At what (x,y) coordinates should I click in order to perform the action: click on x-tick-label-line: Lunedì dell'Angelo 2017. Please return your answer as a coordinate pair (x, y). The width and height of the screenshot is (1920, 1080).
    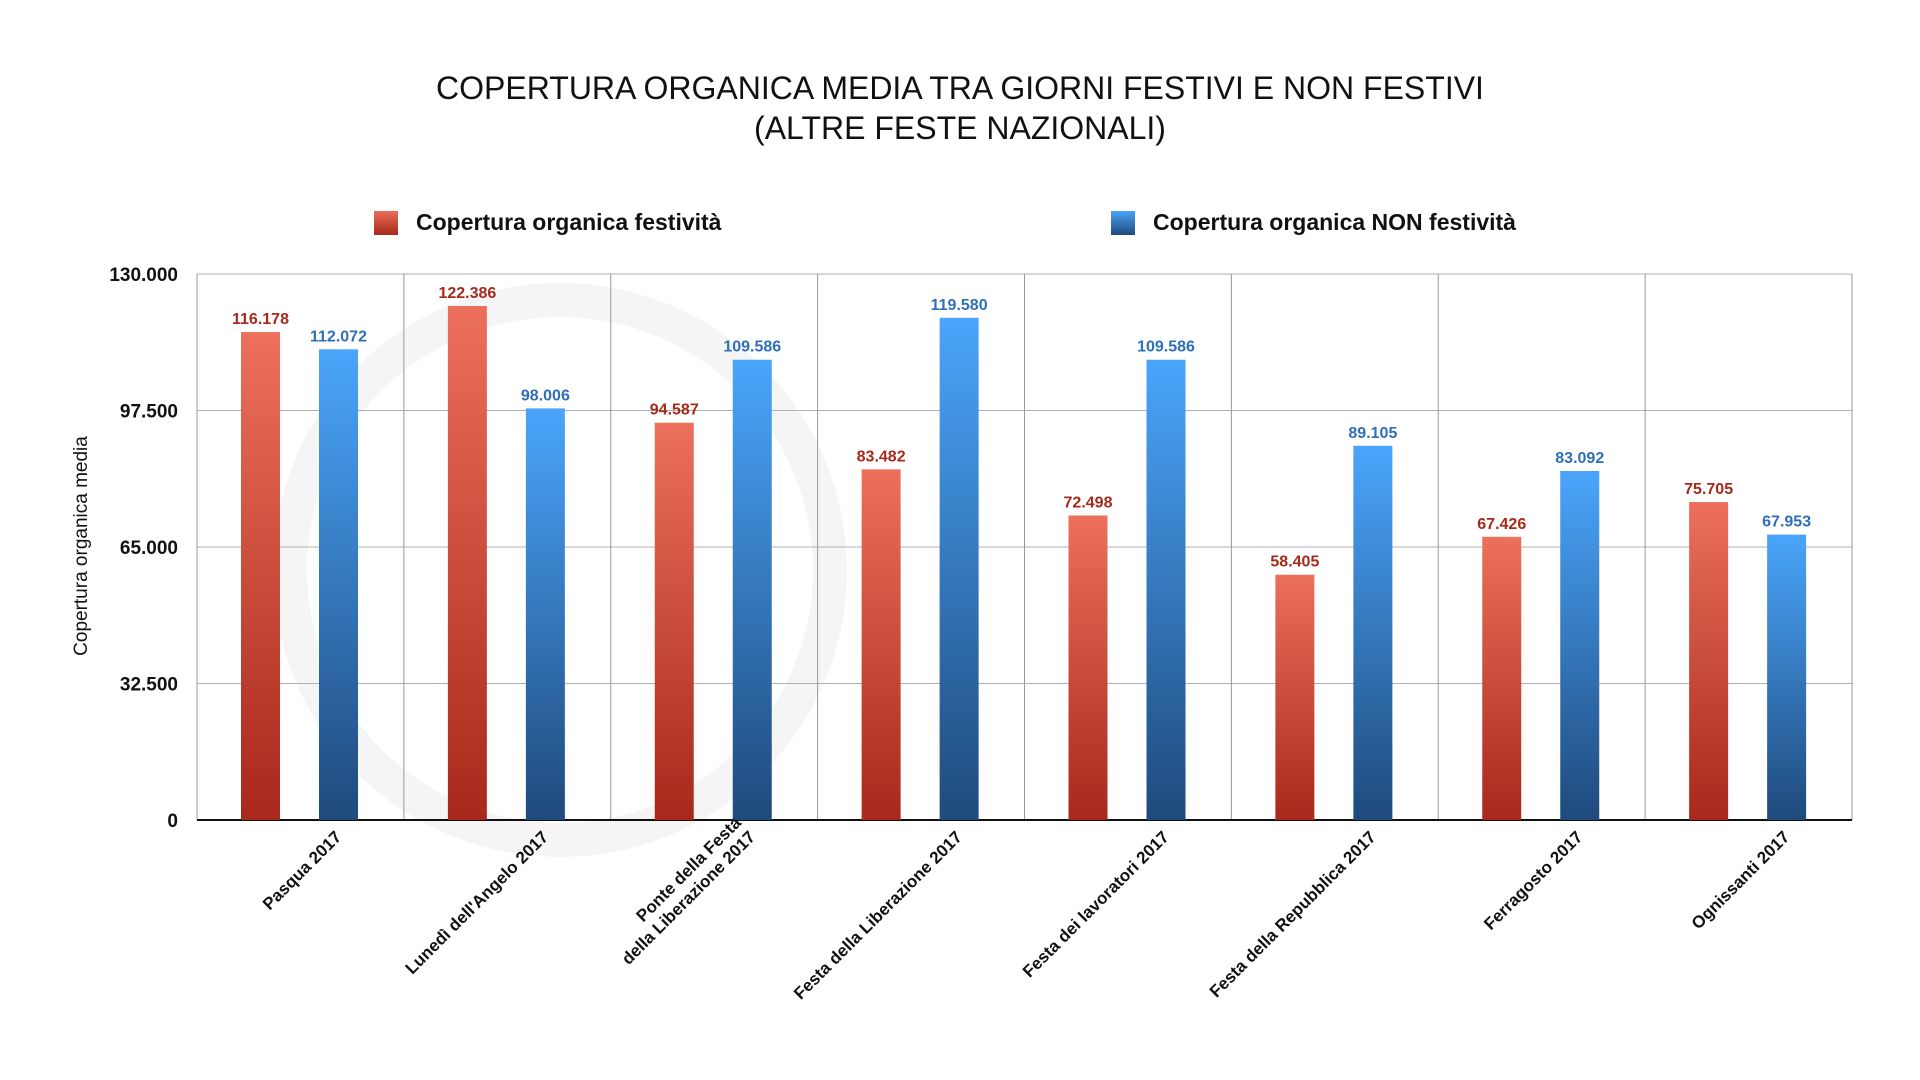
    Looking at the image, I should click on (477, 902).